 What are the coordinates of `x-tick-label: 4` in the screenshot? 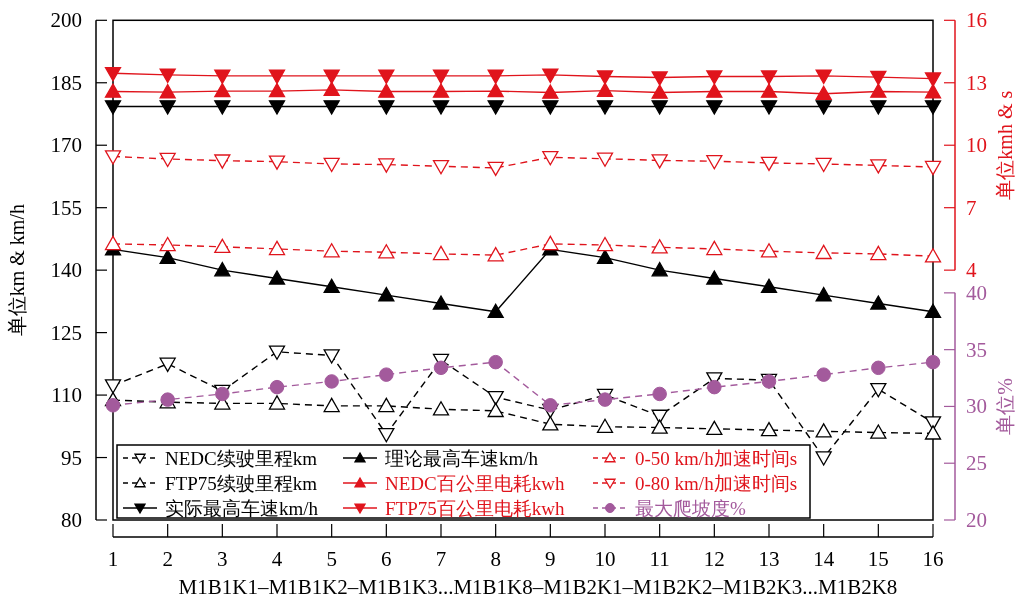 It's located at (277, 559).